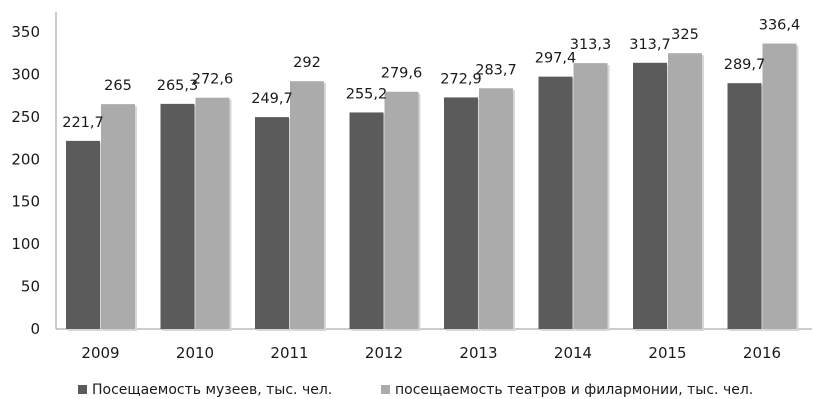 The image size is (813, 399). I want to click on data-label: 313,7, so click(650, 45).